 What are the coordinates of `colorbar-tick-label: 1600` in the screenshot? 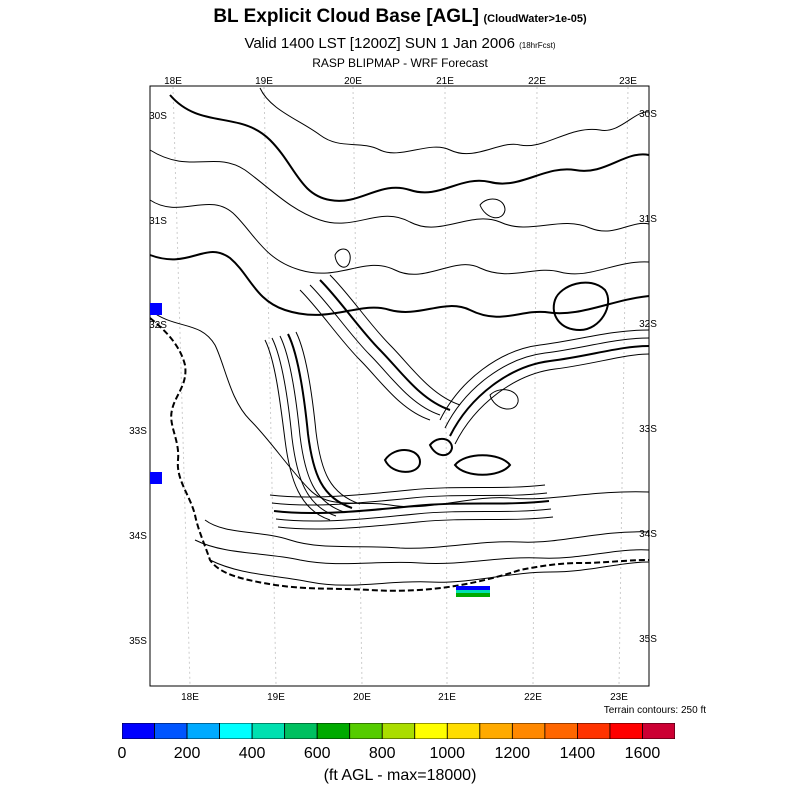 It's located at (642, 753).